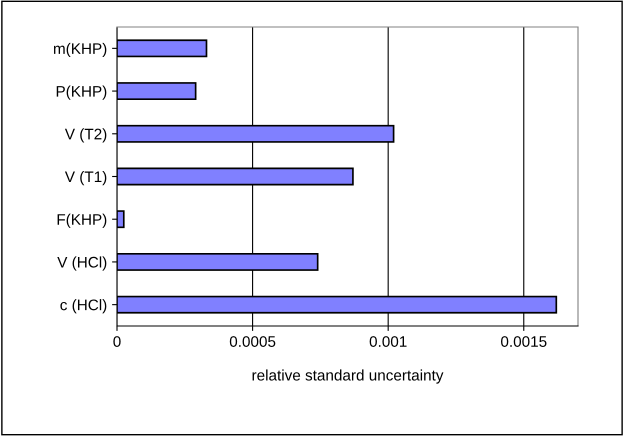  Describe the element at coordinates (81, 93) in the screenshot. I see `y-tick-label: P(KHP)` at that location.